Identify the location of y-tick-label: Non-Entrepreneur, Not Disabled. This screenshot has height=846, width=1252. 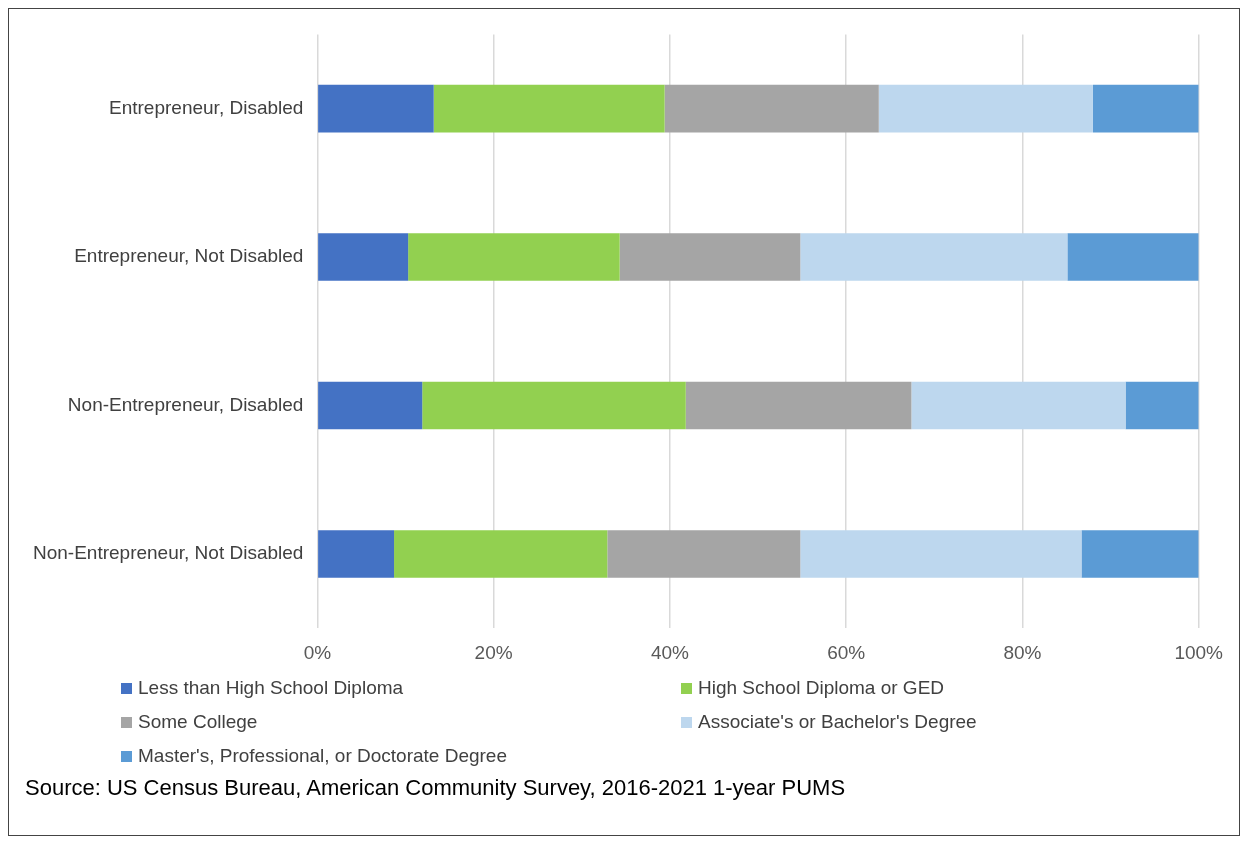
(168, 553).